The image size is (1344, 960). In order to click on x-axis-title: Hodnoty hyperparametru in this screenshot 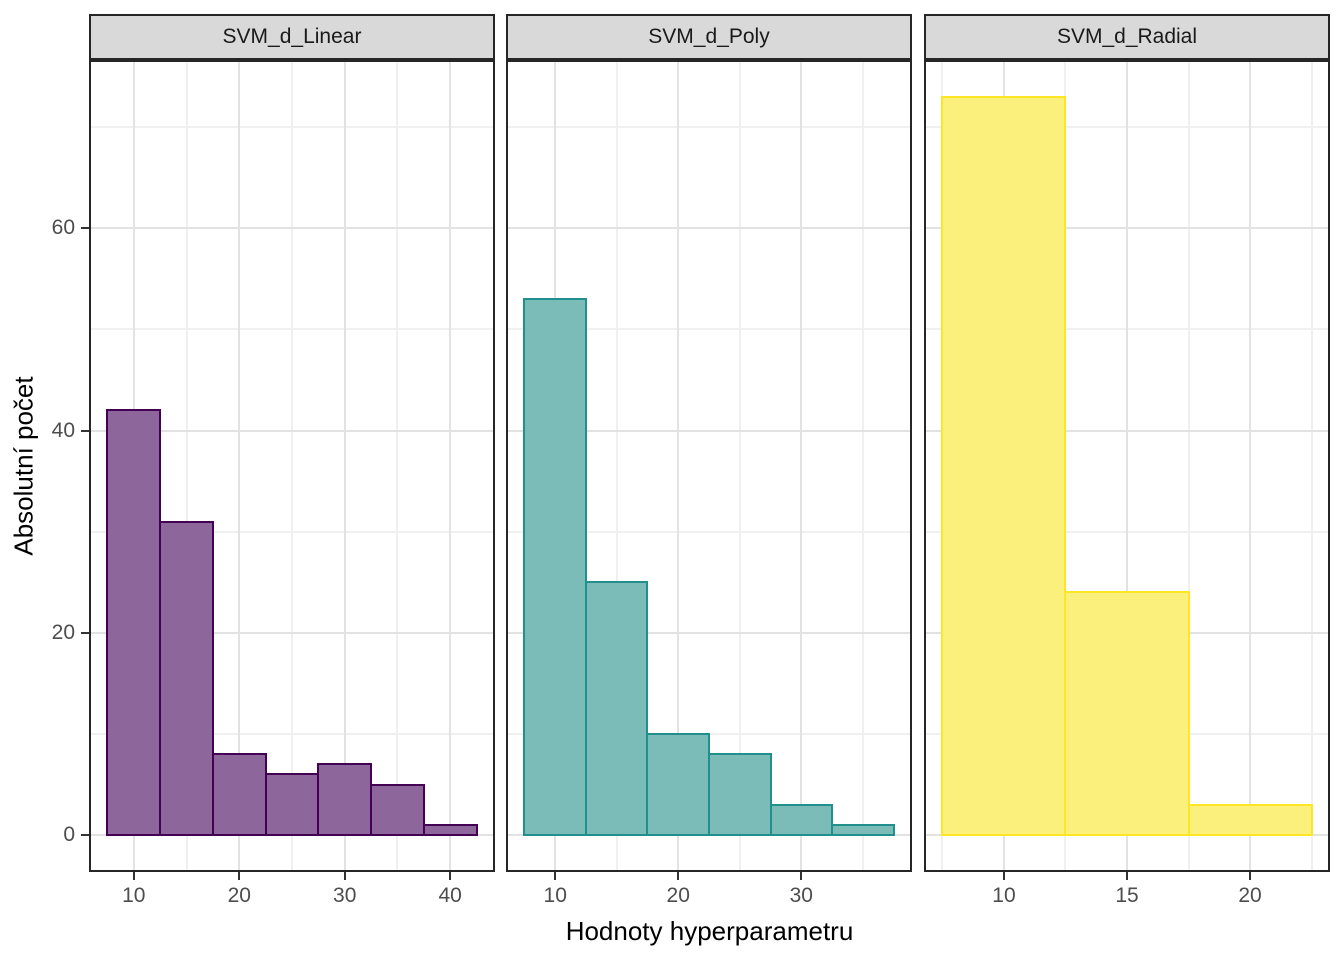, I will do `click(709, 931)`.